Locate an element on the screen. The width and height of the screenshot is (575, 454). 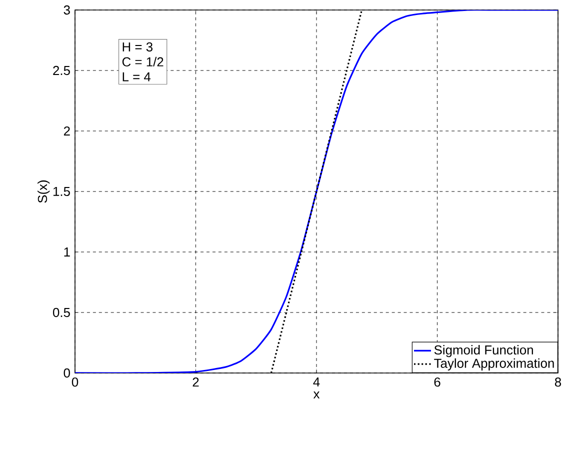
annotation: C = 1/2 is located at coordinates (143, 61).